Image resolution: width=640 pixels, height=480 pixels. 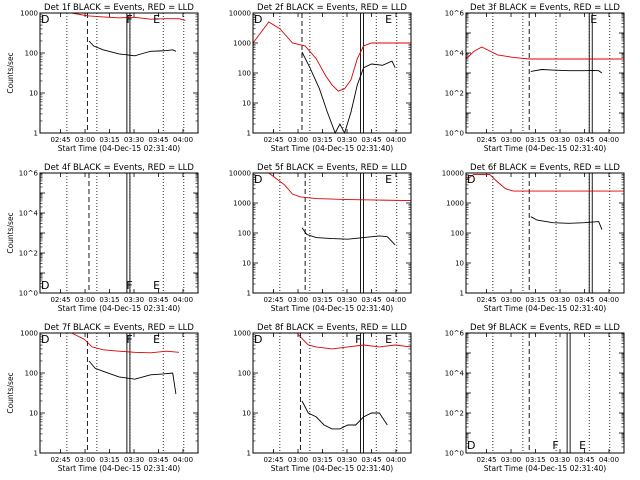 I want to click on panel-title: Det 6f BLACK = Events, RED = LLD, so click(x=545, y=168).